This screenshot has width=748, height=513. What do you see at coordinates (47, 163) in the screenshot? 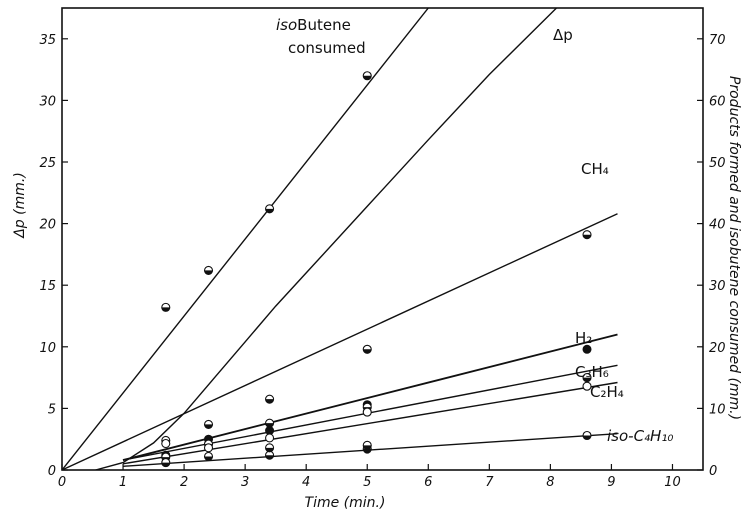
I see `y-left-tick-label: 25` at bounding box center [47, 163].